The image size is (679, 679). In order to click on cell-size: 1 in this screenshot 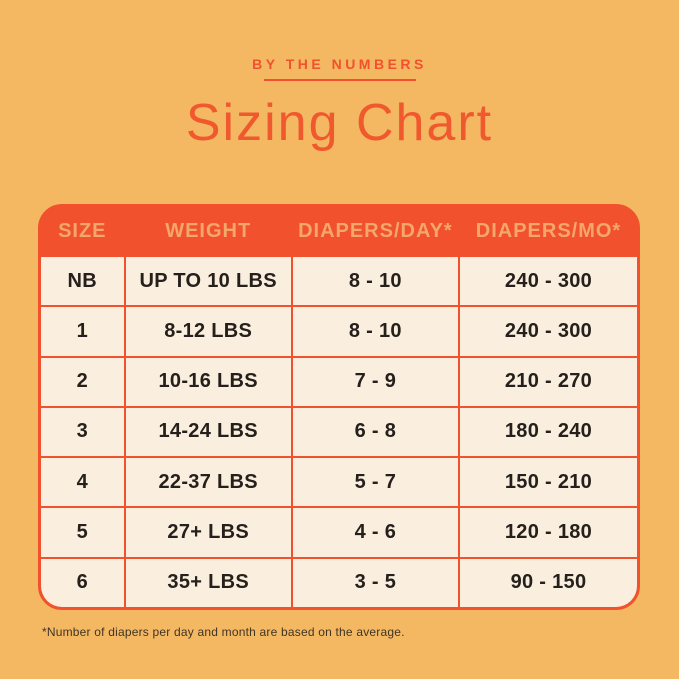, I will do `click(82, 331)`.